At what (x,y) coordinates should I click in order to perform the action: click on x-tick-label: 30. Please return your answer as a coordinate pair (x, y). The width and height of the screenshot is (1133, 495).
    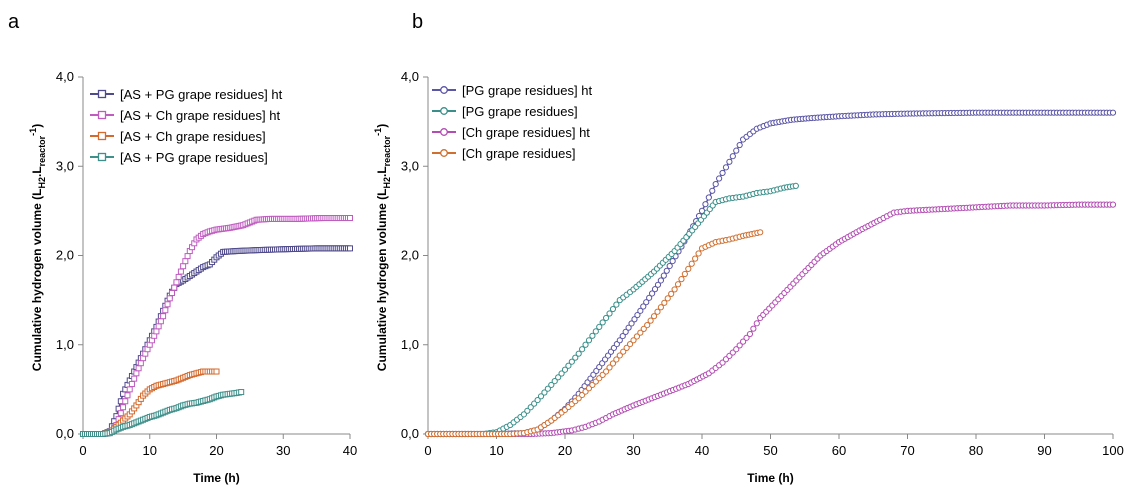
    Looking at the image, I should click on (283, 450).